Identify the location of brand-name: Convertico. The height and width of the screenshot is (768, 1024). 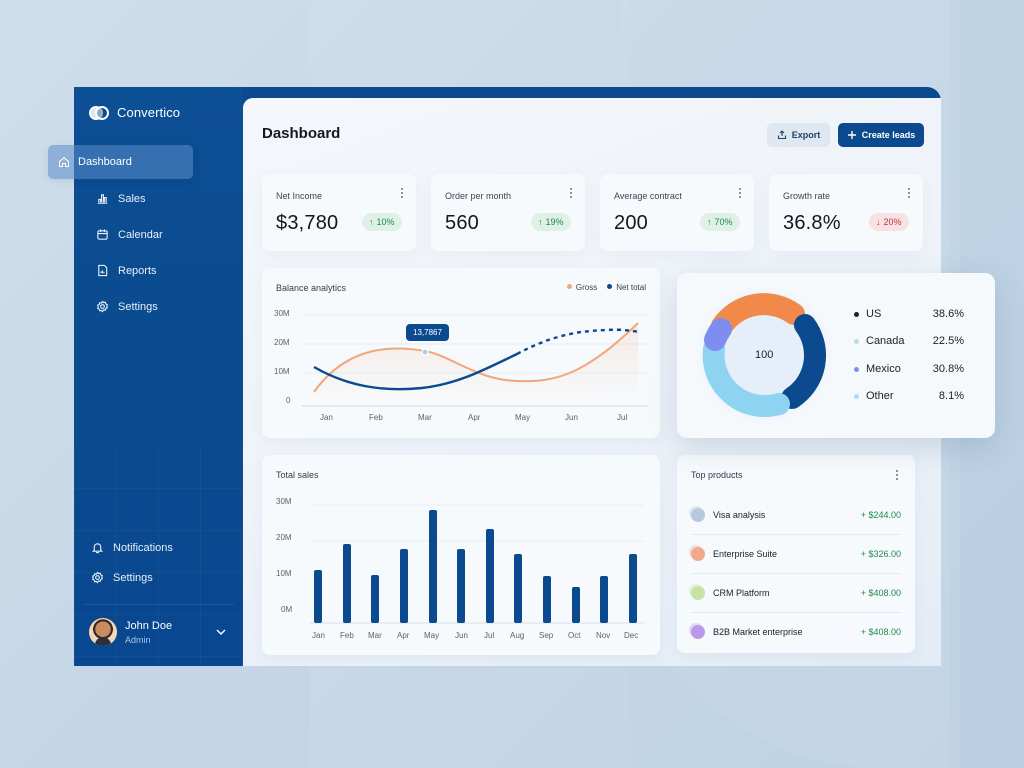
(149, 112).